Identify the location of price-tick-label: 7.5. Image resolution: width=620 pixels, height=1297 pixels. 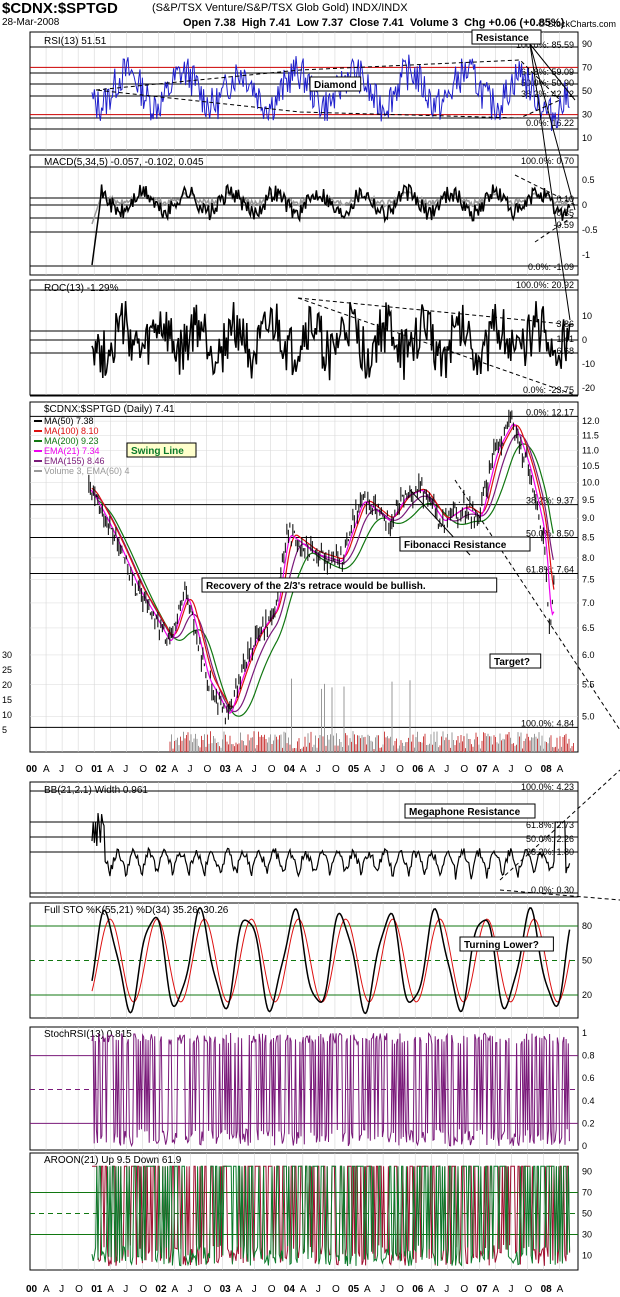
(588, 580).